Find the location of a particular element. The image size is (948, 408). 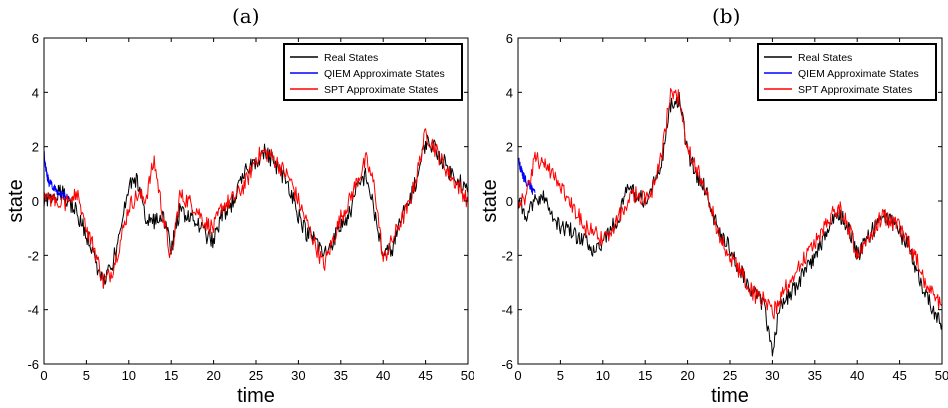

x-tick-label-a-8: 40 is located at coordinates (383, 375).